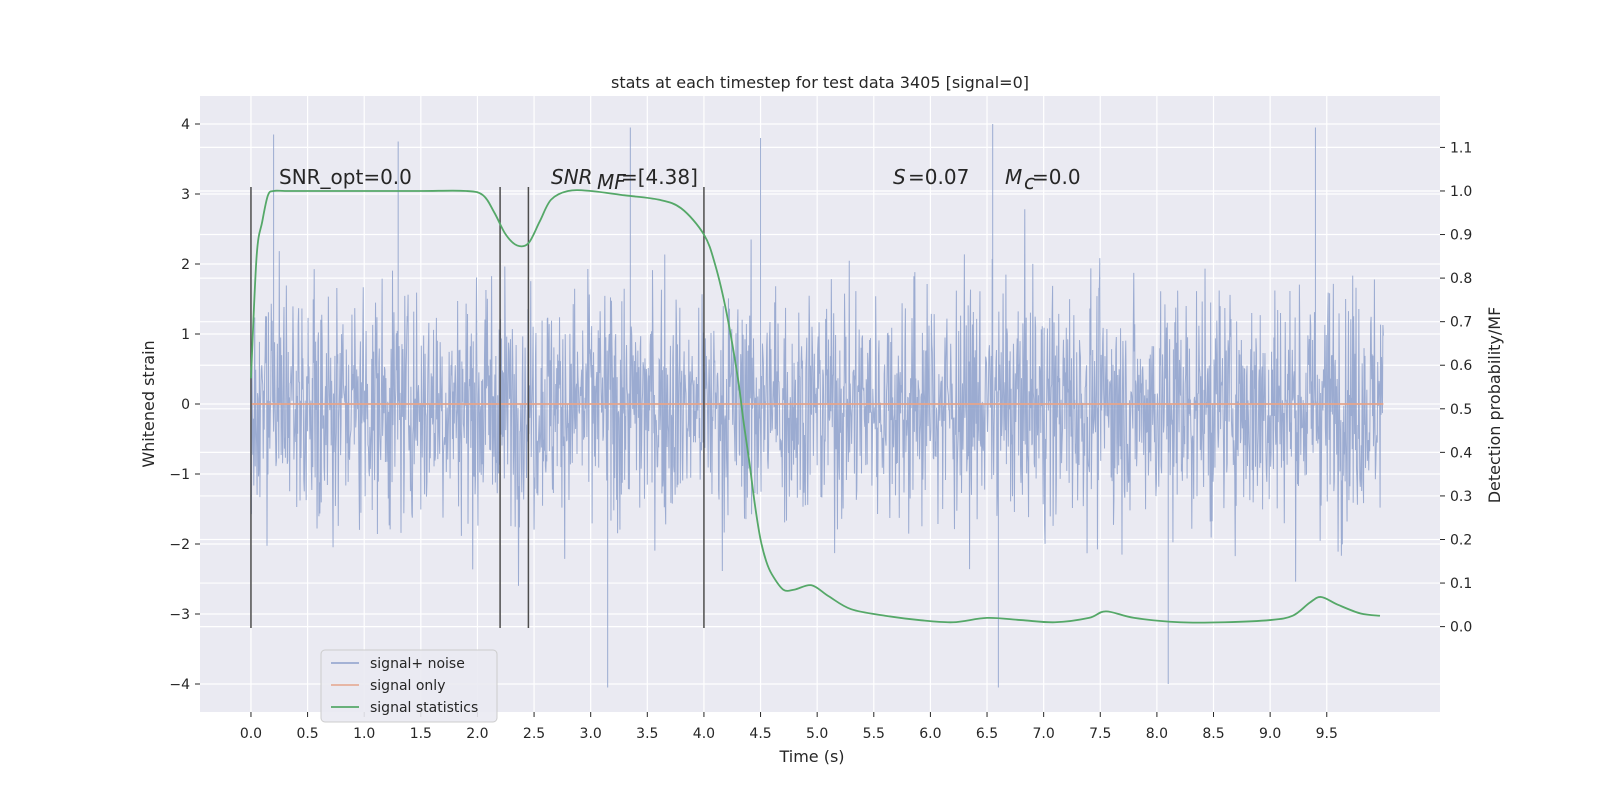 The height and width of the screenshot is (800, 1600). What do you see at coordinates (1461, 453) in the screenshot?
I see `y2-tick-label: 0.4` at bounding box center [1461, 453].